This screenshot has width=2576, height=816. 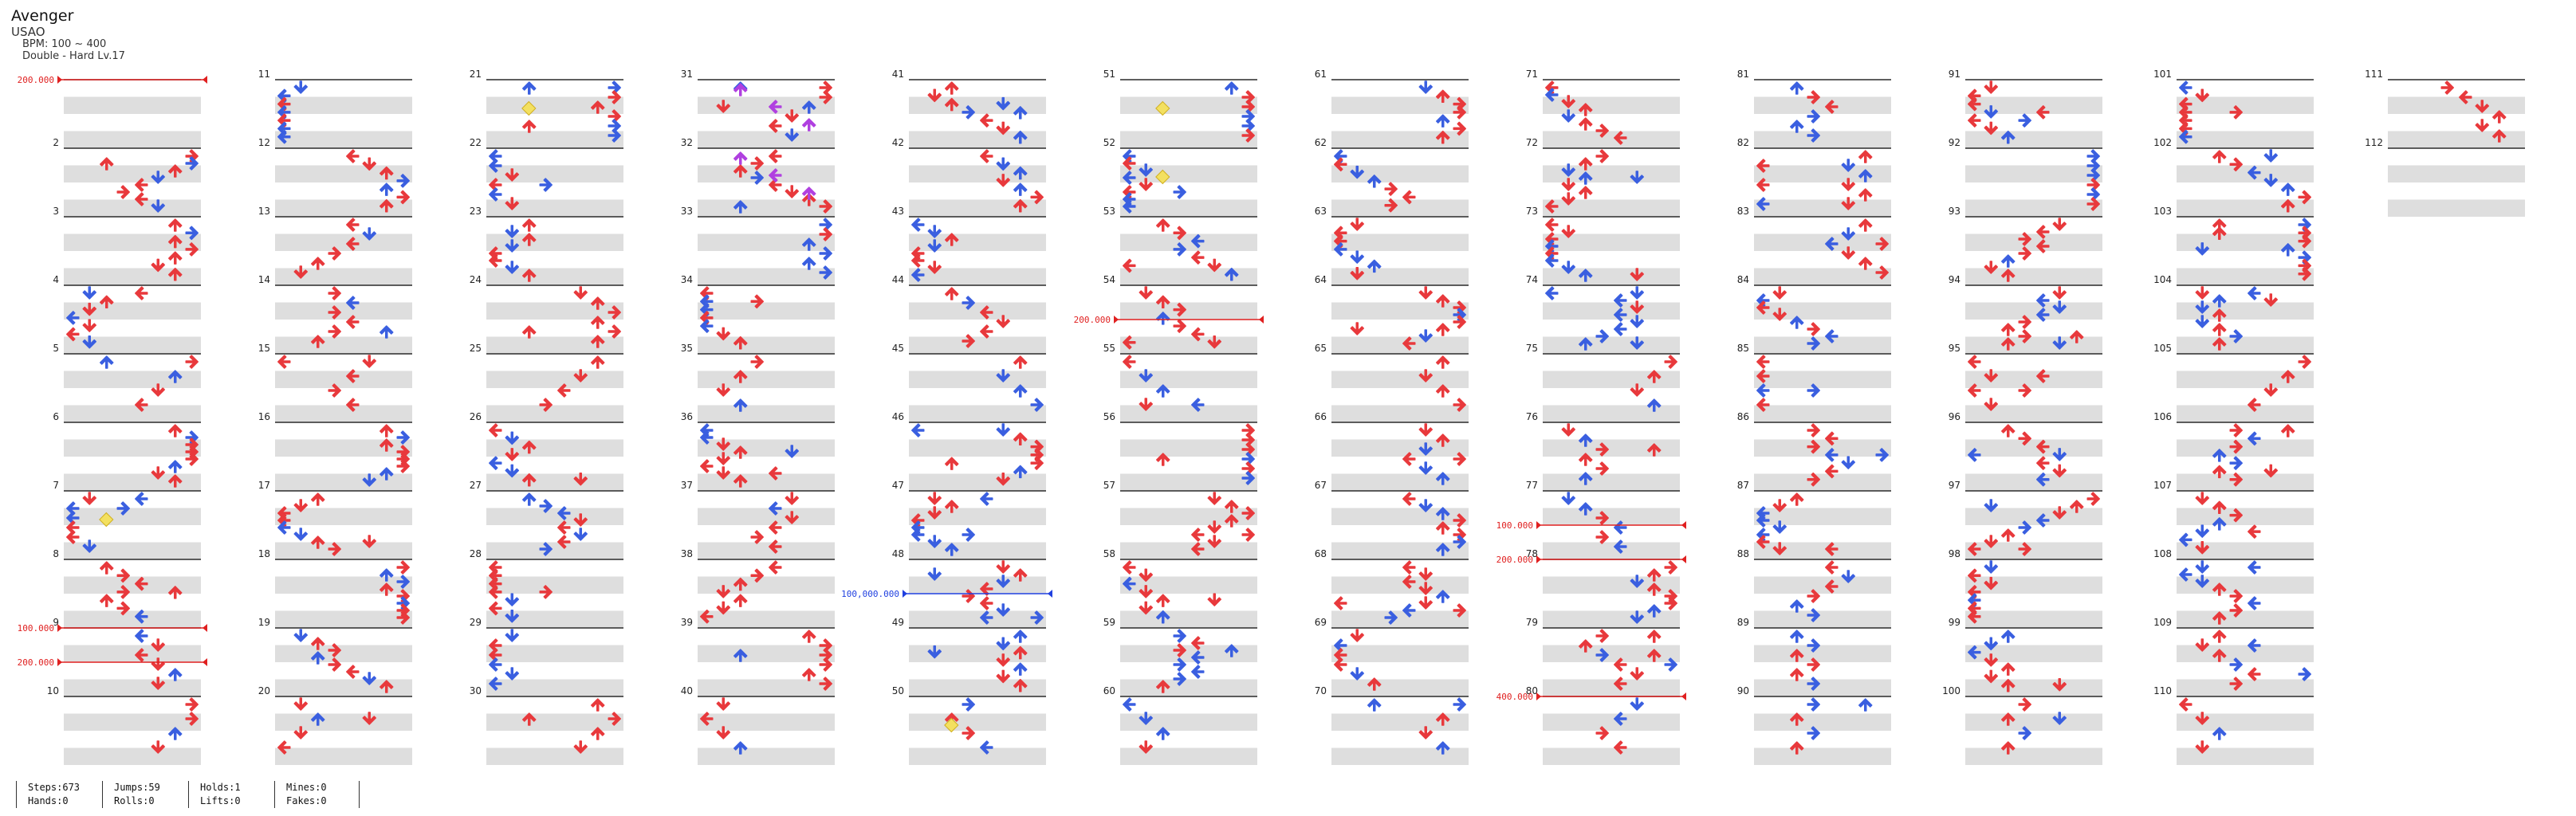 I want to click on measure-number: 85, so click(x=1743, y=348).